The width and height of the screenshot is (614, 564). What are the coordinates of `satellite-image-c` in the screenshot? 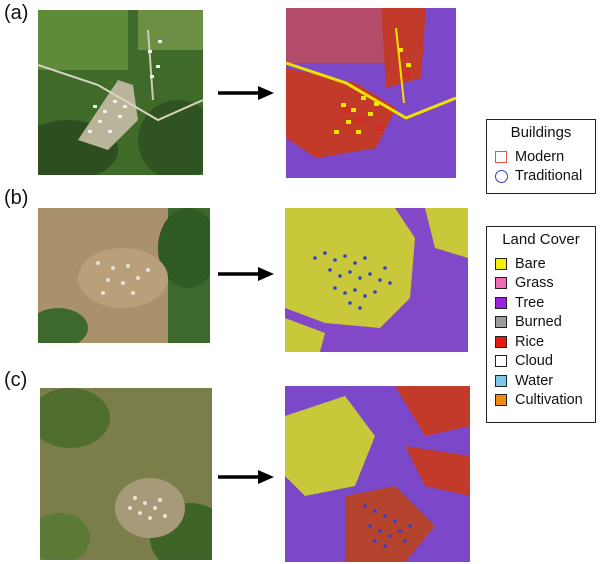 It's located at (126, 474).